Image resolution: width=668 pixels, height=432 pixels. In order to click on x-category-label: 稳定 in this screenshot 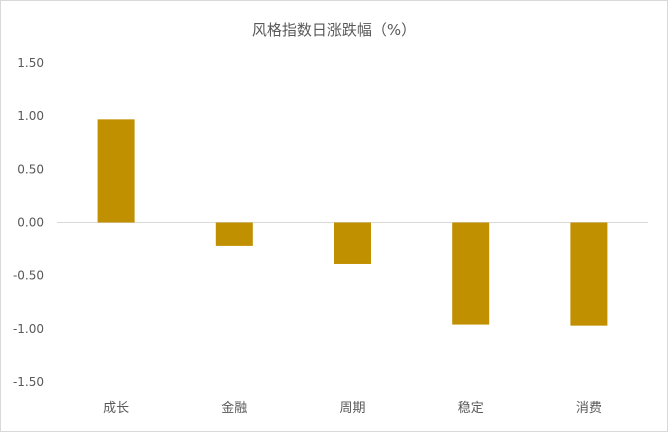, I will do `click(471, 408)`.